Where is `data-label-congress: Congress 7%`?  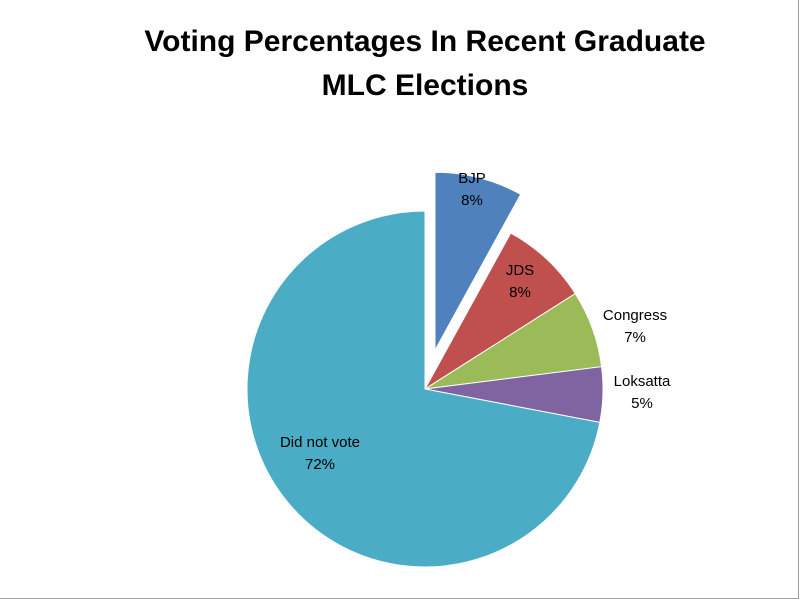
data-label-congress: Congress 7% is located at coordinates (635, 326).